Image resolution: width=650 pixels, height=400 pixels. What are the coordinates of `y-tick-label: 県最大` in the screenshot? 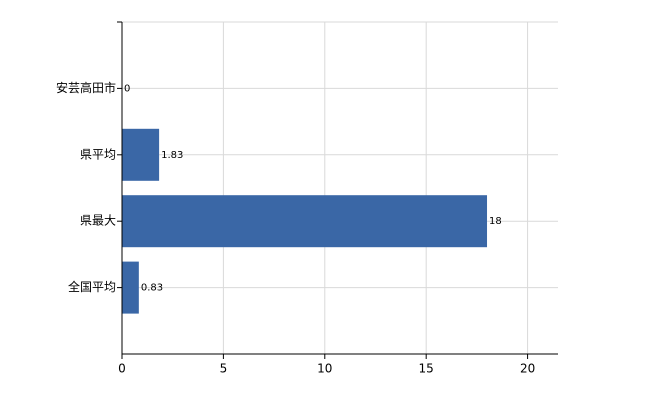 It's located at (98, 221).